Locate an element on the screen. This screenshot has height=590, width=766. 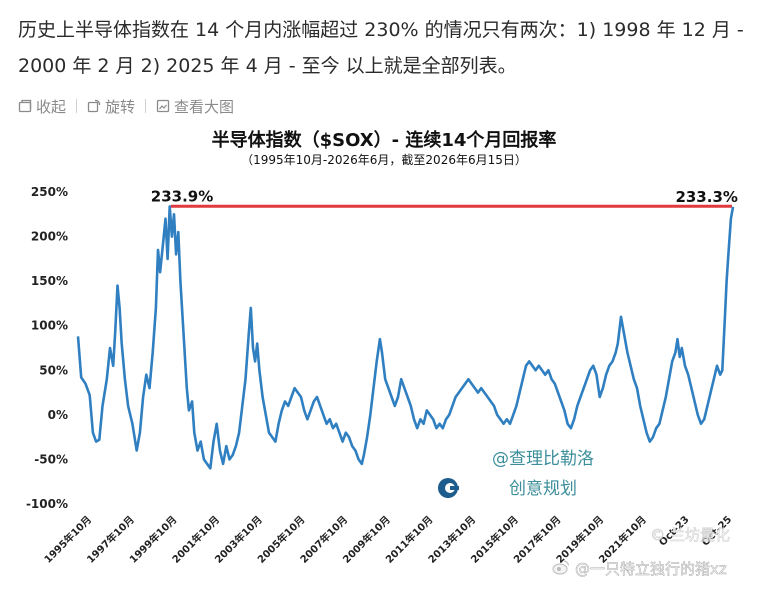
watermark-brand: 创意规划 is located at coordinates (543, 489).